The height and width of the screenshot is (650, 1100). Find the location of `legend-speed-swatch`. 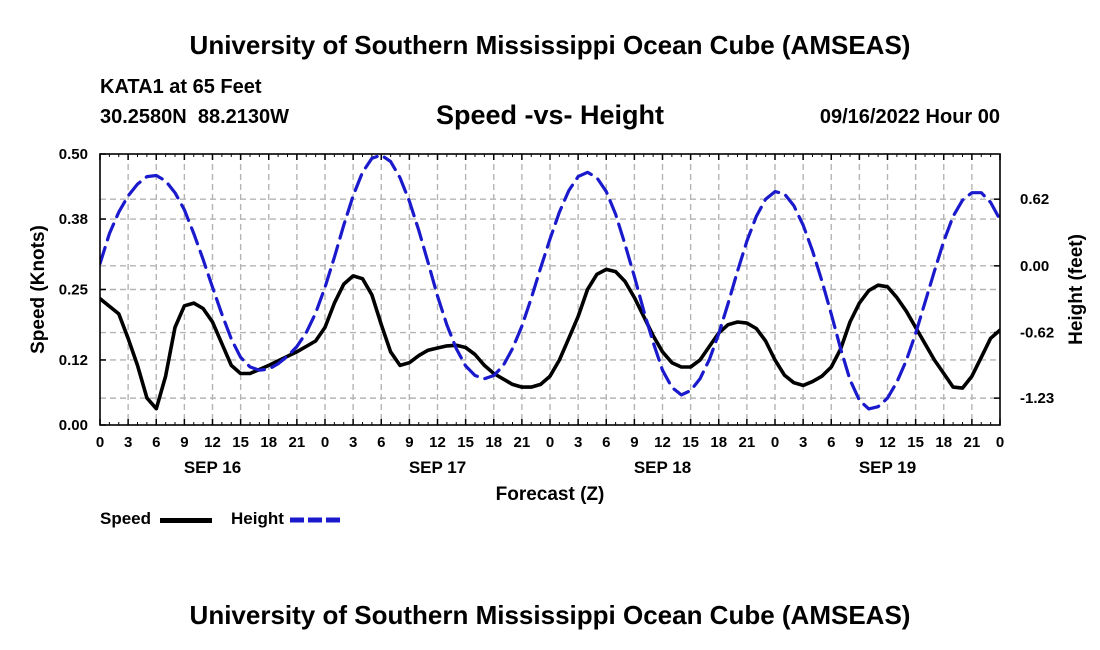

legend-speed-swatch is located at coordinates (186, 520).